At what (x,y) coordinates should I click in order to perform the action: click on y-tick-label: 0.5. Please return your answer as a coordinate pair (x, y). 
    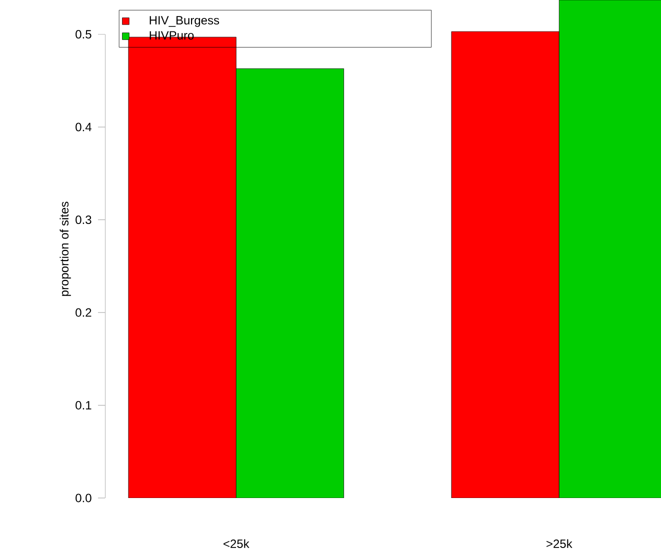
    Looking at the image, I should click on (84, 34).